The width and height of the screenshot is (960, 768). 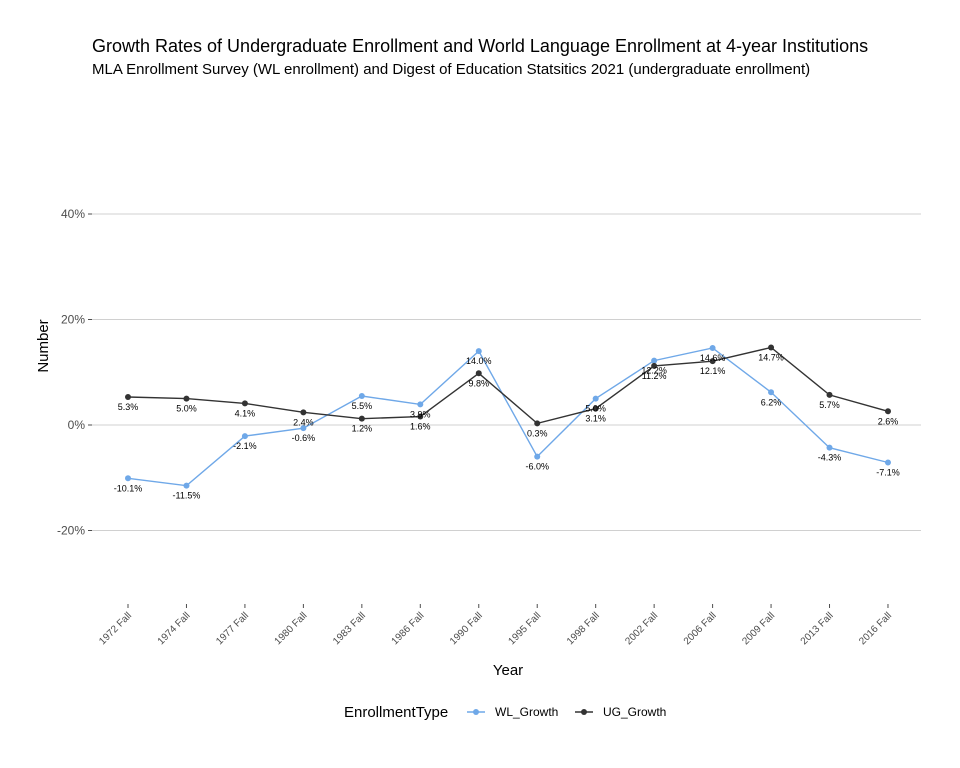 I want to click on x-tick-label: 1980 Fall, so click(x=291, y=628).